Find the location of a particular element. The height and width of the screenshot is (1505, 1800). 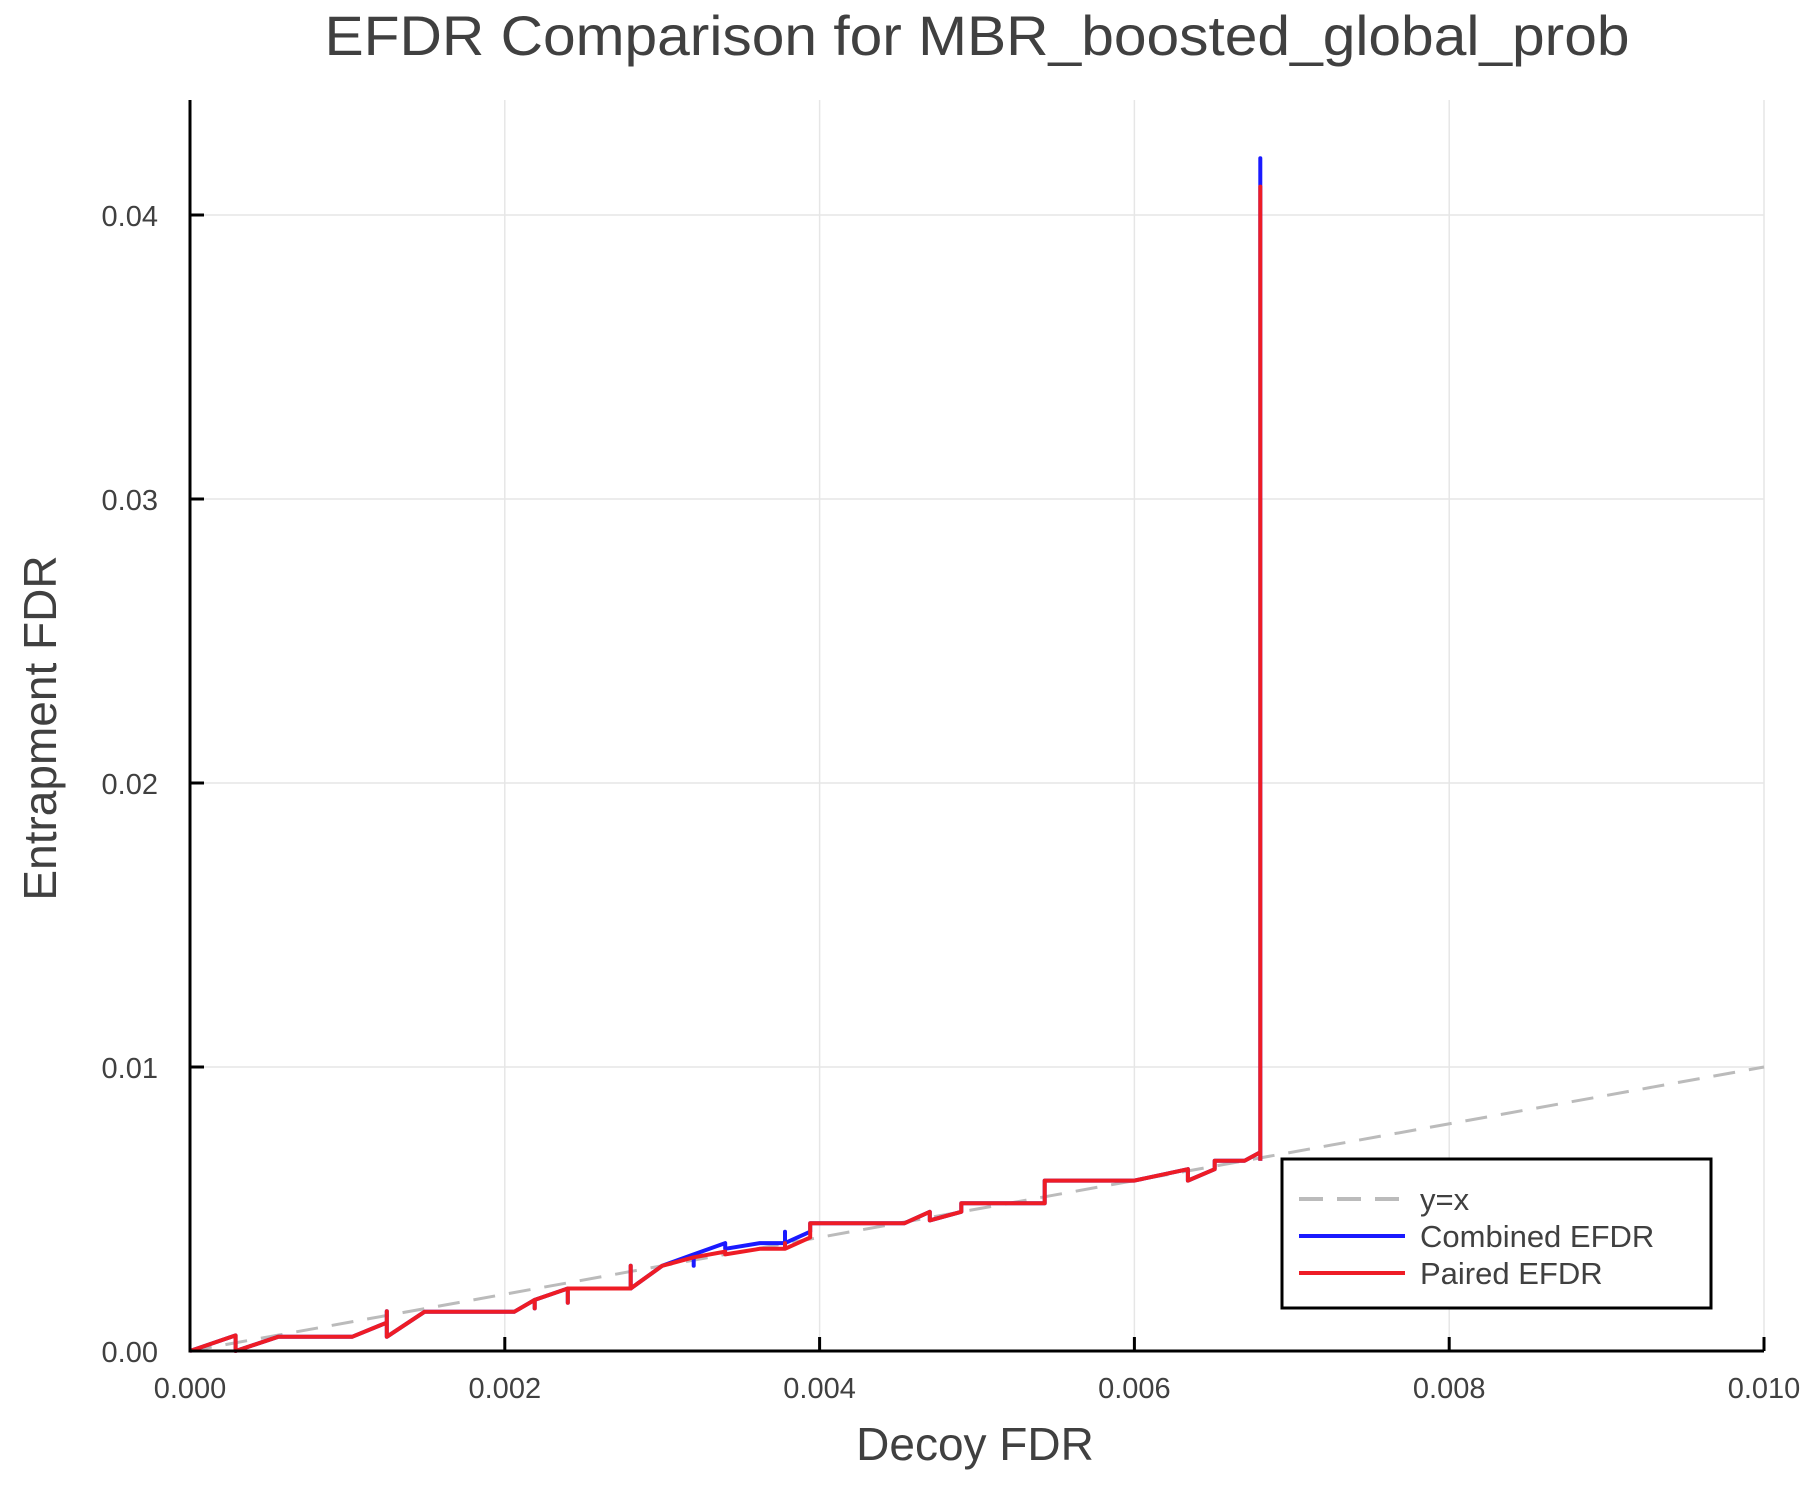

legend-label: Paired EFDR is located at coordinates (1511, 1273).